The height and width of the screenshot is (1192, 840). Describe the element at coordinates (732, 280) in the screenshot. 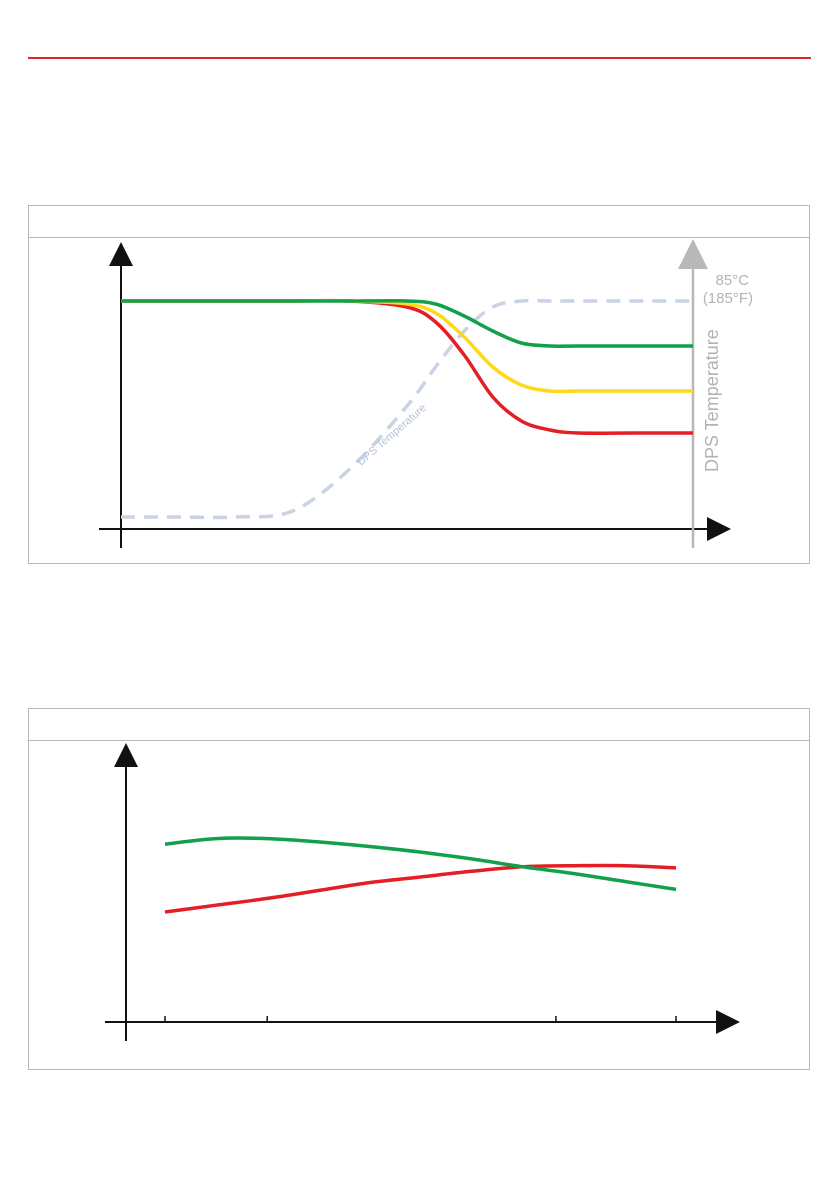

I see `max-temp-c-label: 85°C` at that location.